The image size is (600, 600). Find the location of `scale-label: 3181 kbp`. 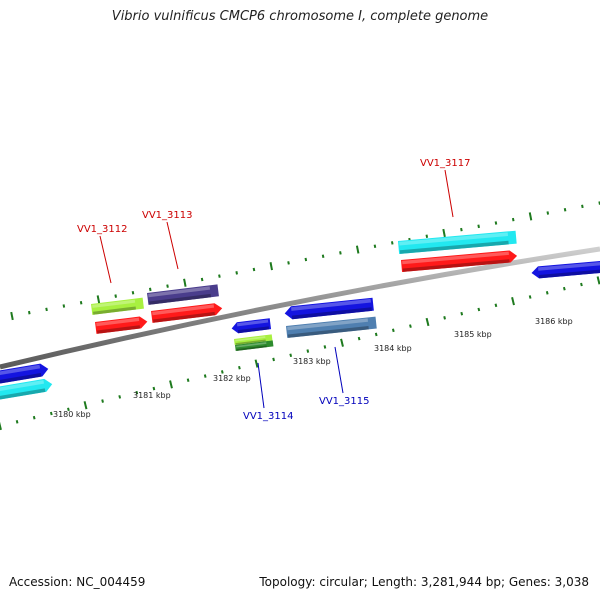

scale-label: 3181 kbp is located at coordinates (152, 395).